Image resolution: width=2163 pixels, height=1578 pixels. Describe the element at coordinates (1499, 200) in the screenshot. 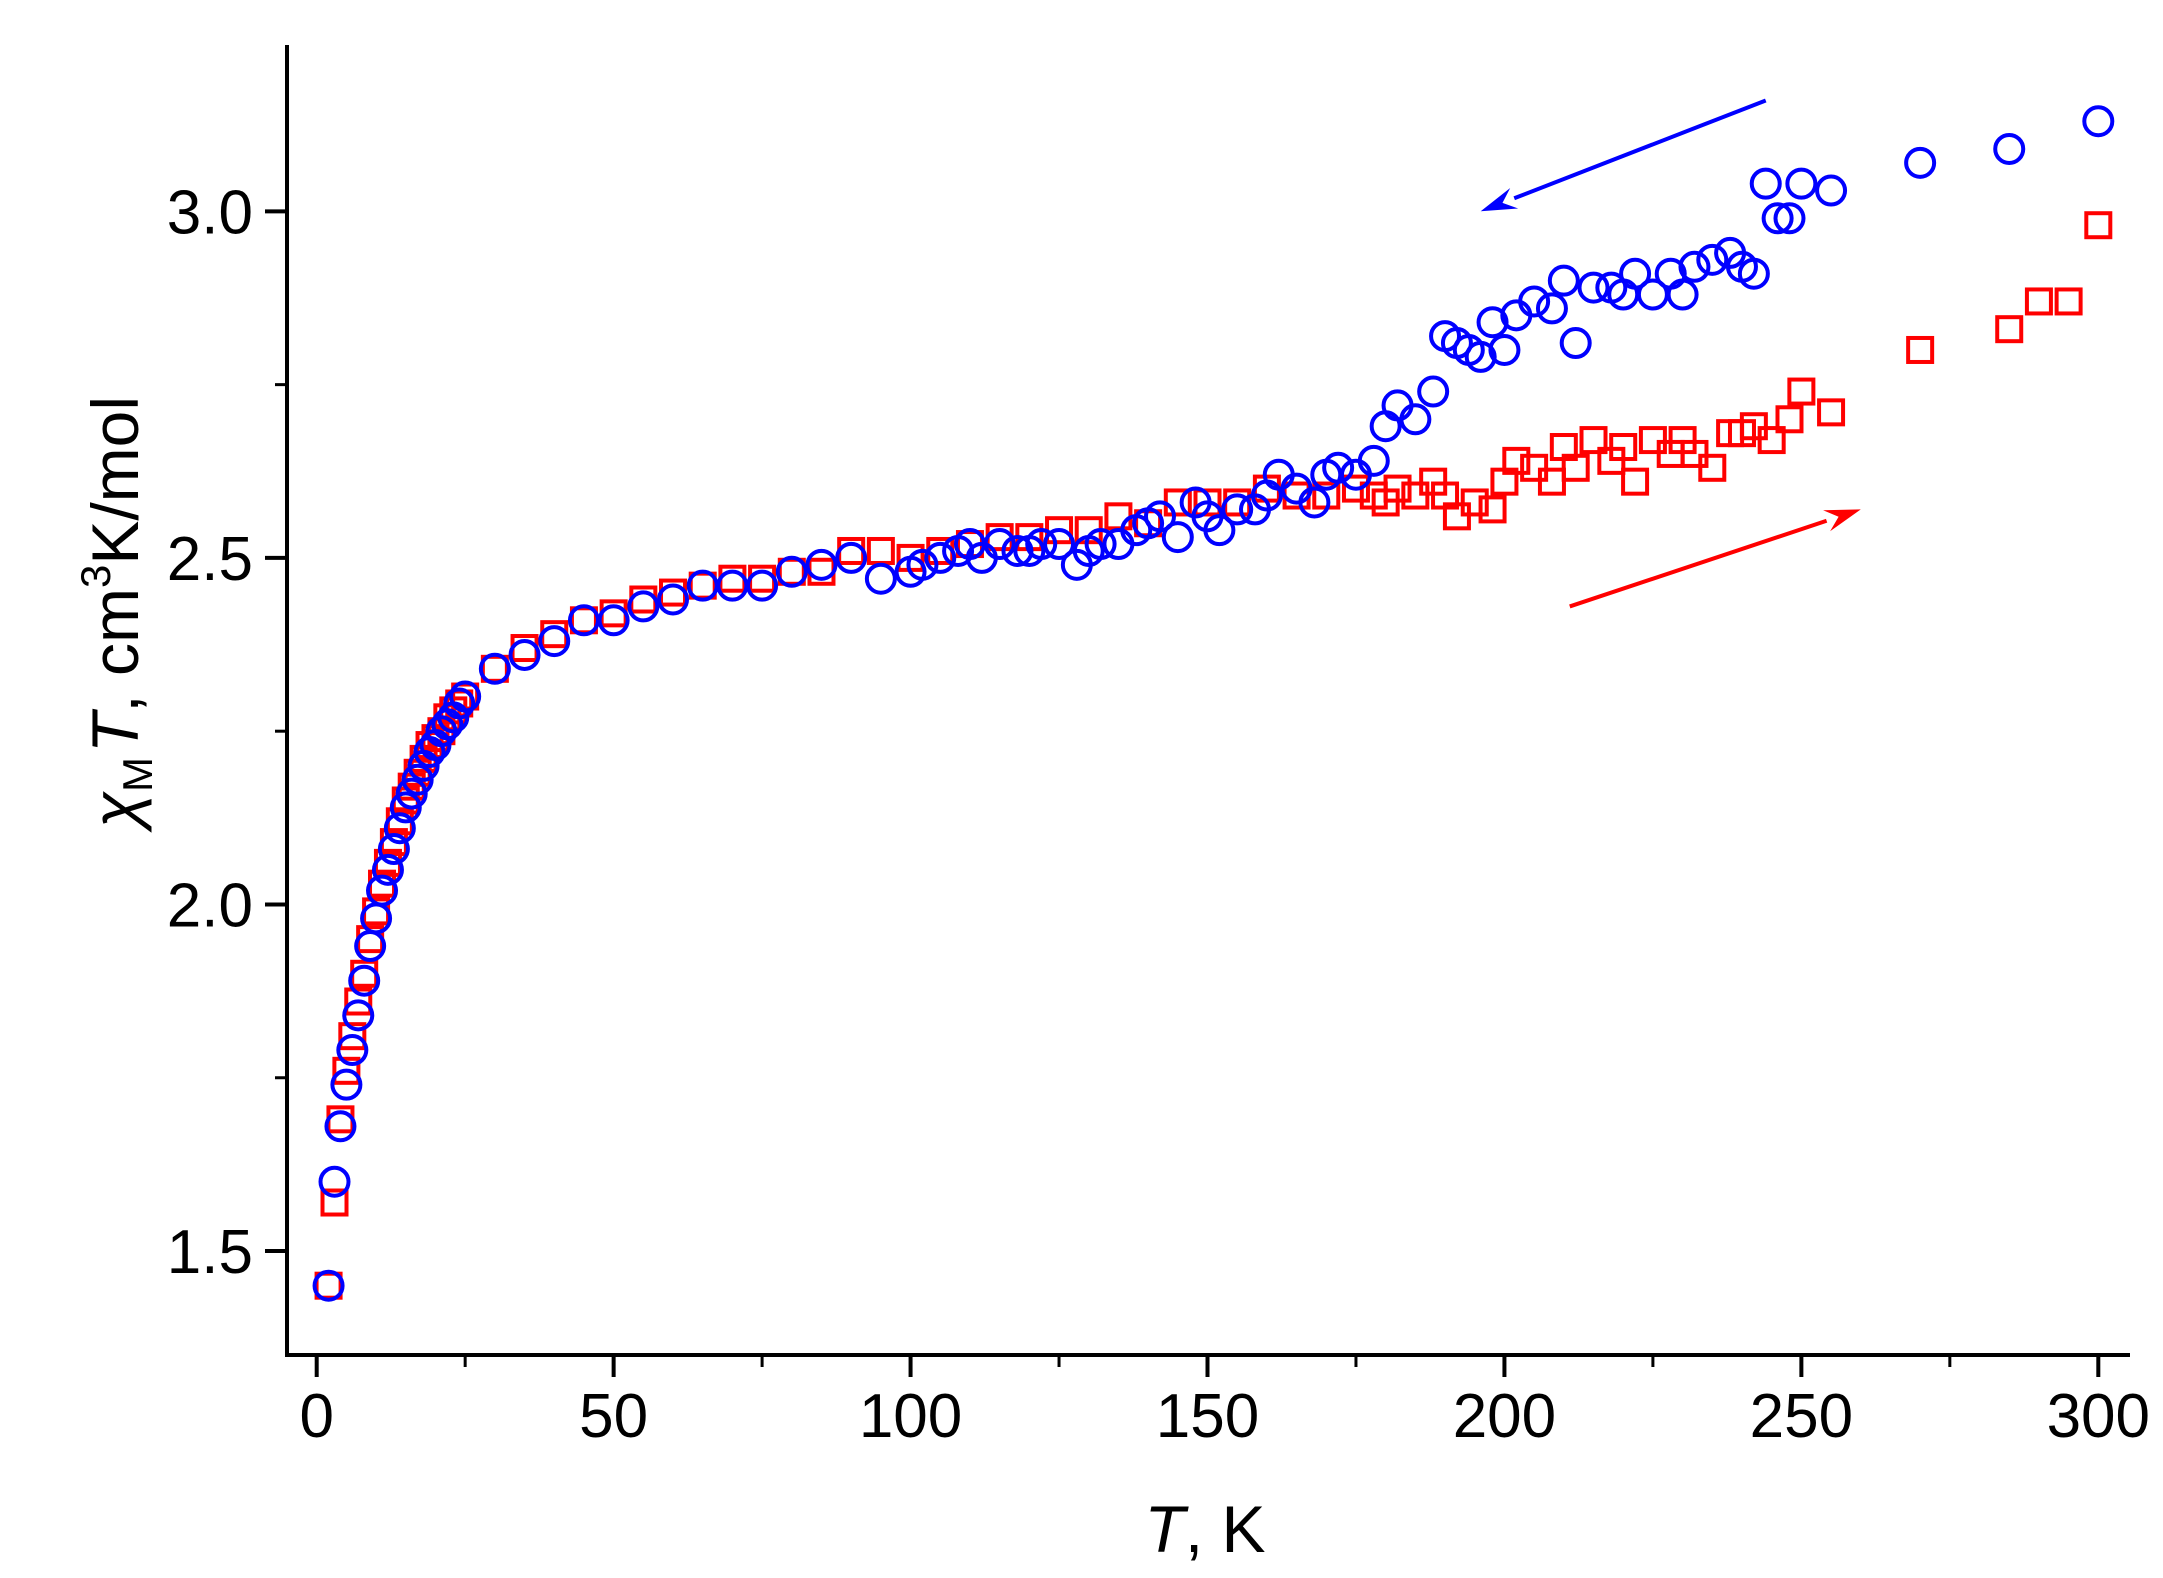

I see `arrow-head` at that location.